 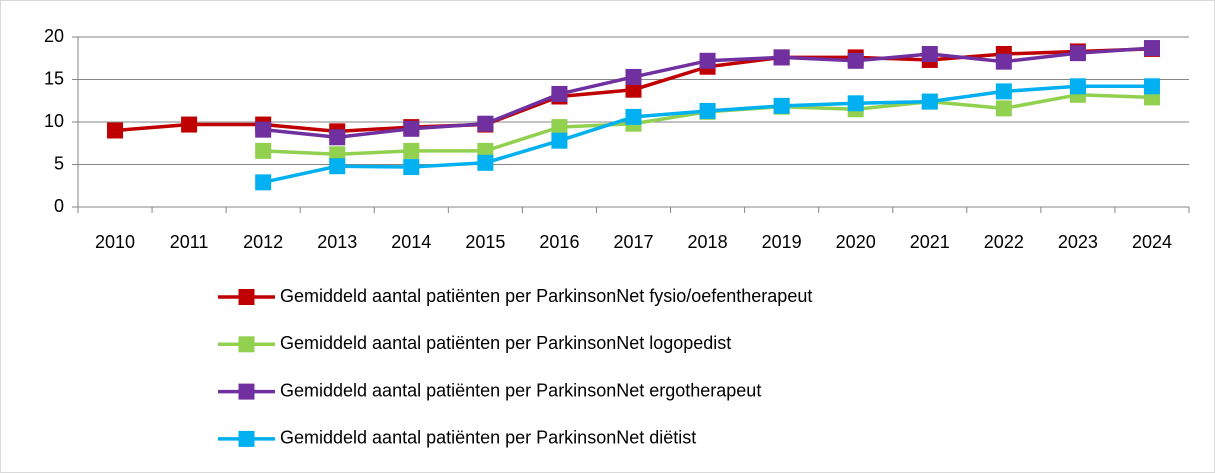 I want to click on x-tick-label: 2011, so click(x=189, y=242).